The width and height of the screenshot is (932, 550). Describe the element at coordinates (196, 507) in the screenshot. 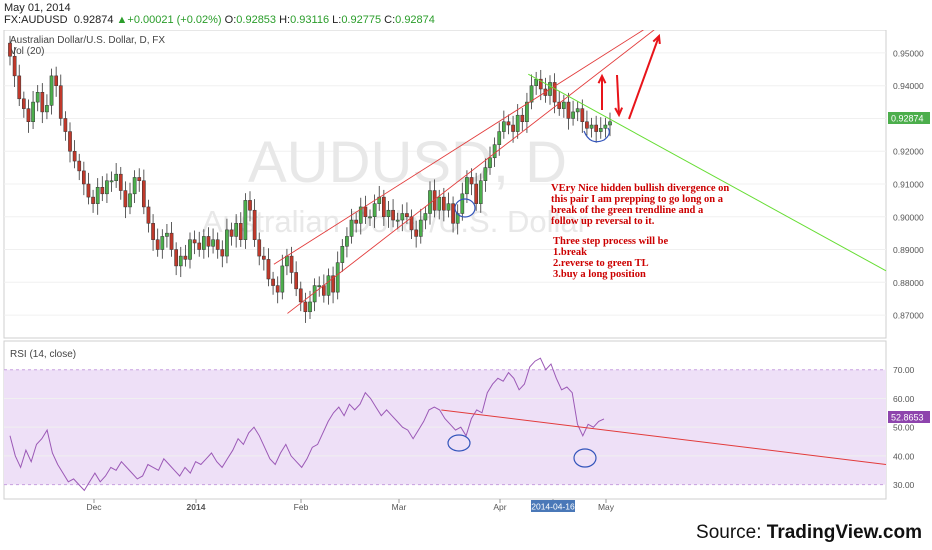

I see `x-tick-label: 2014` at that location.